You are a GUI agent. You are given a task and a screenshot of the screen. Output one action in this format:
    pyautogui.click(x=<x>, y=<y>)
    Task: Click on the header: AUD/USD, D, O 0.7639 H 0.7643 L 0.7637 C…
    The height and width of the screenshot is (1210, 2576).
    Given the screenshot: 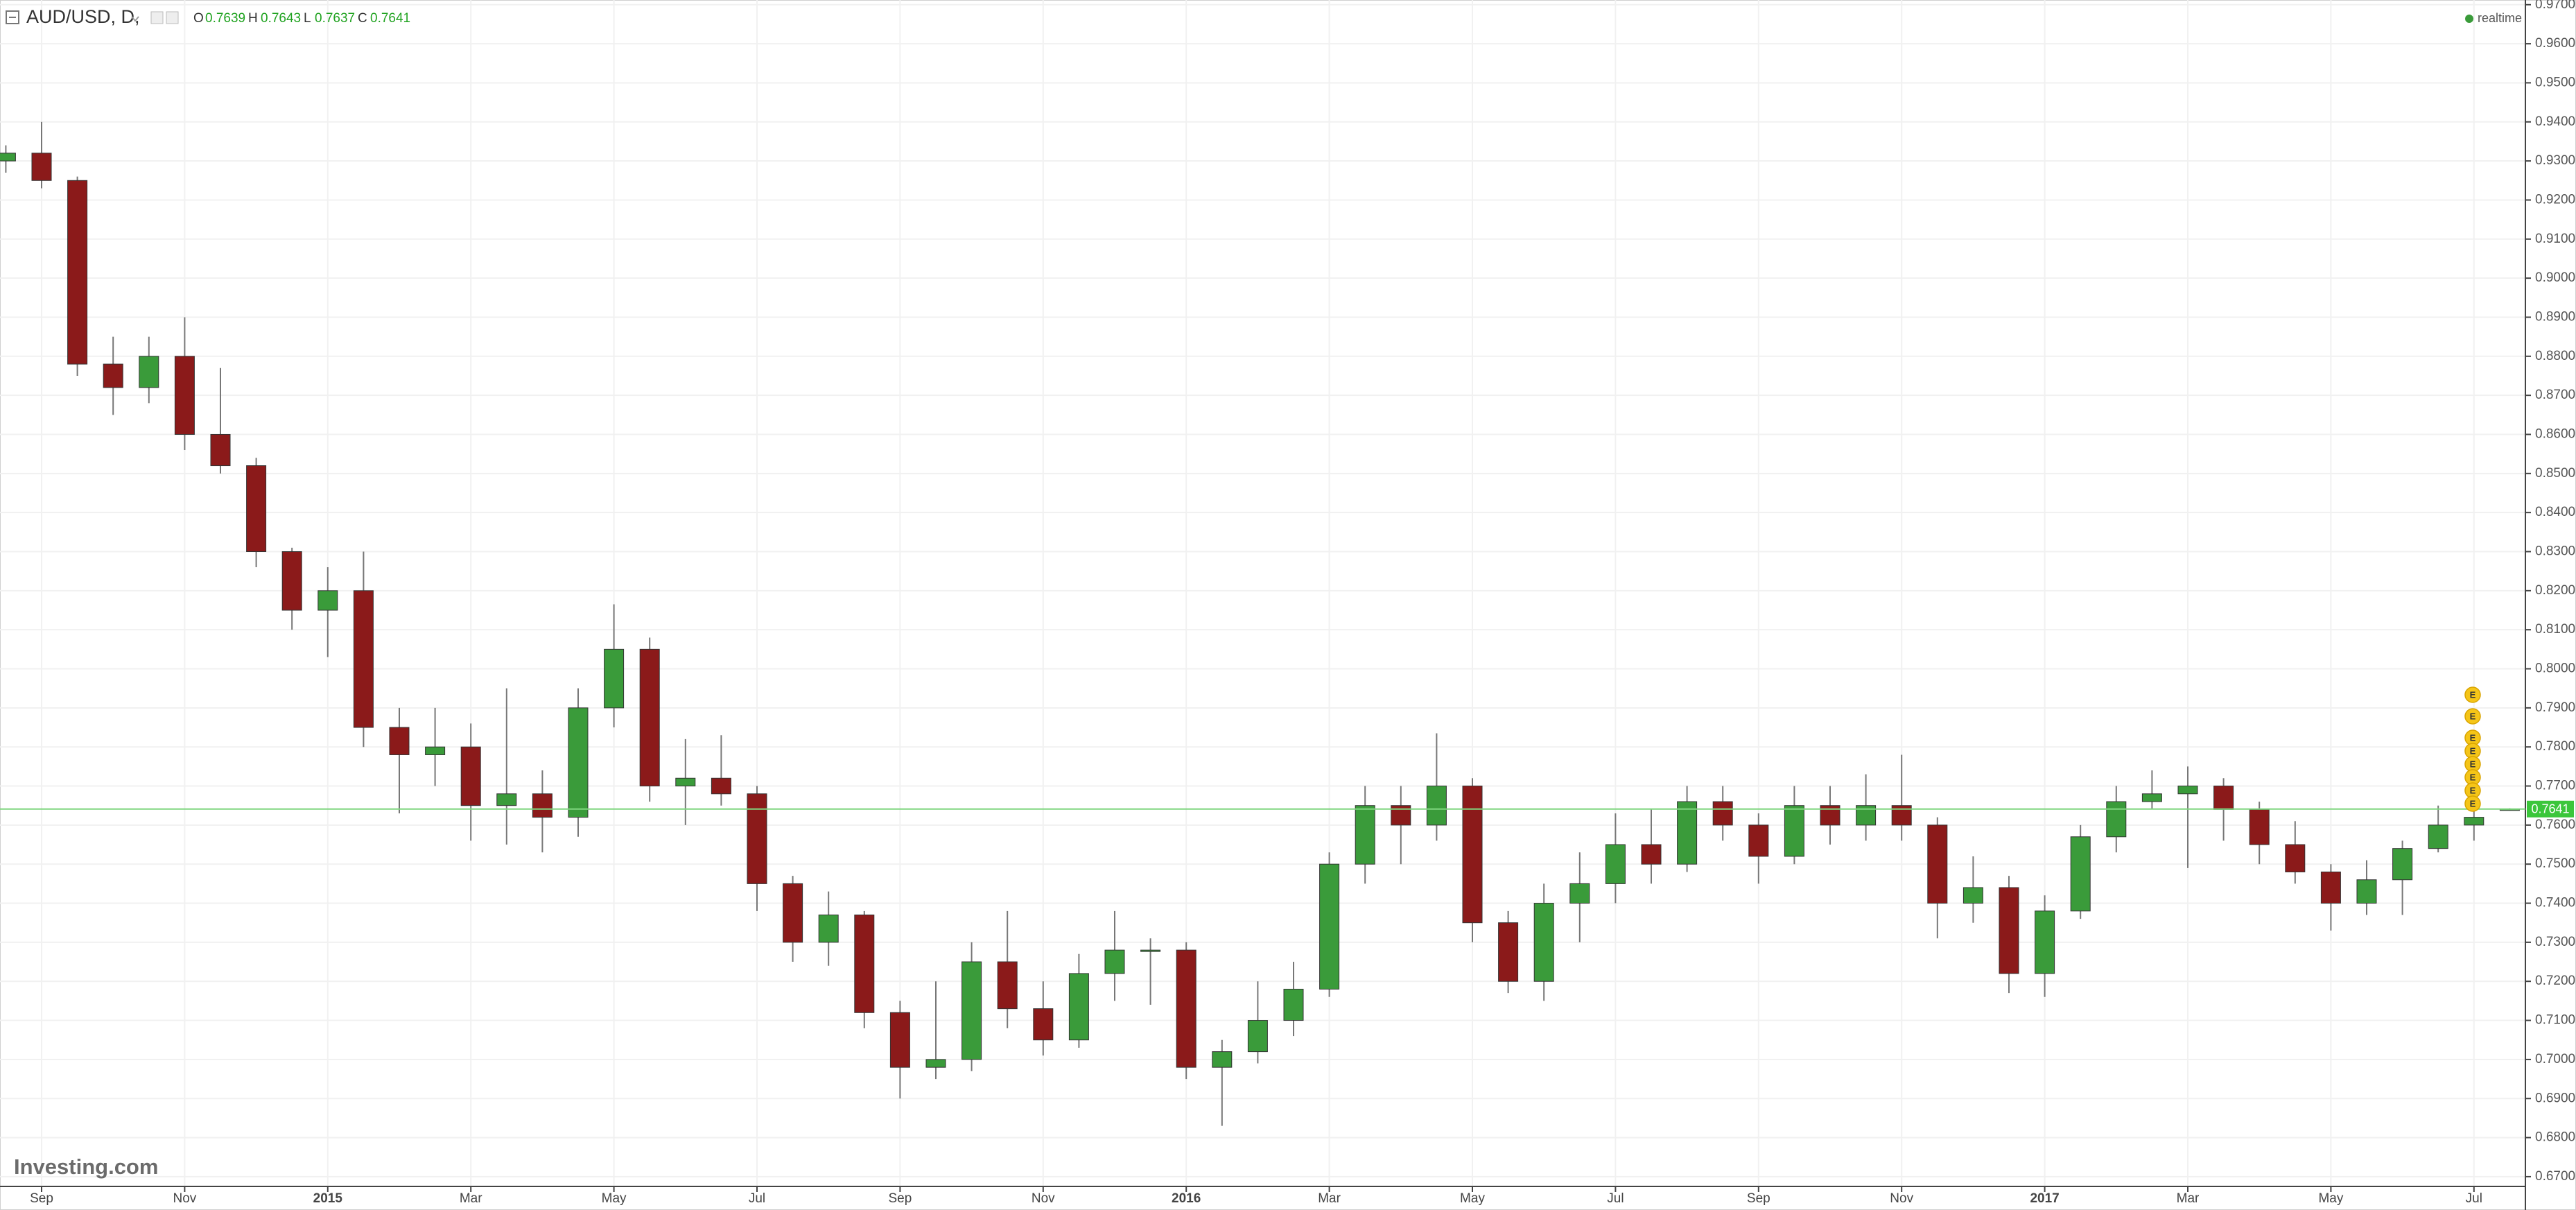 What is the action you would take?
    pyautogui.click(x=1264, y=16)
    